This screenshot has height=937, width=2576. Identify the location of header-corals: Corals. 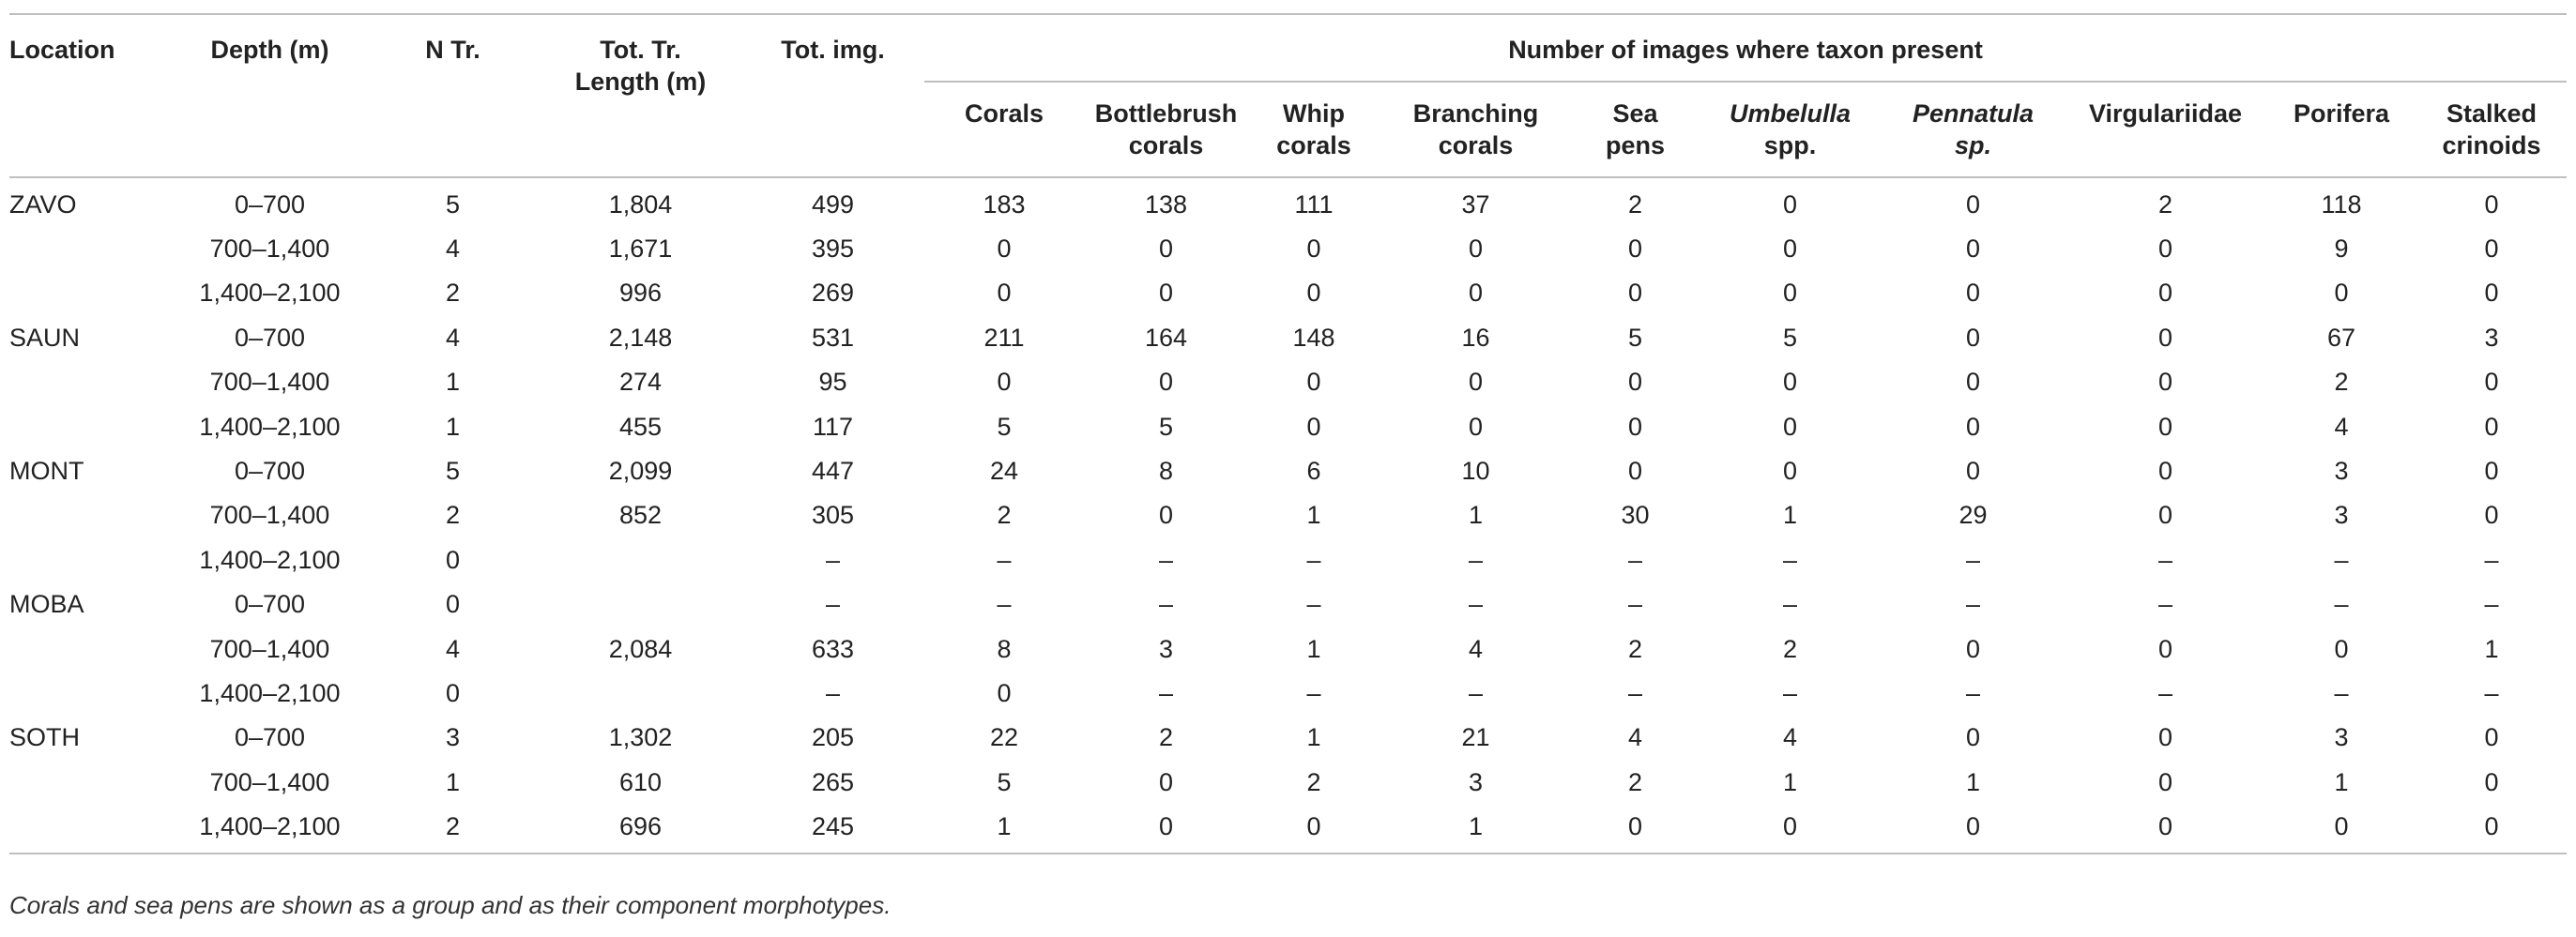
(1004, 113).